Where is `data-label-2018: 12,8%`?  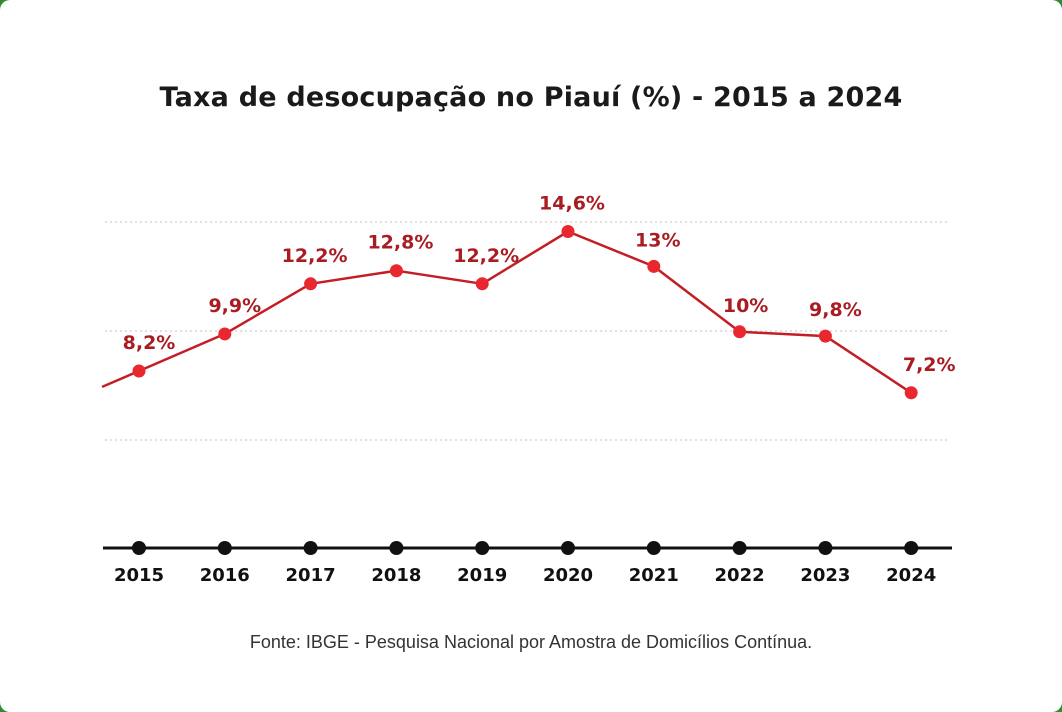
data-label-2018: 12,8% is located at coordinates (400, 243).